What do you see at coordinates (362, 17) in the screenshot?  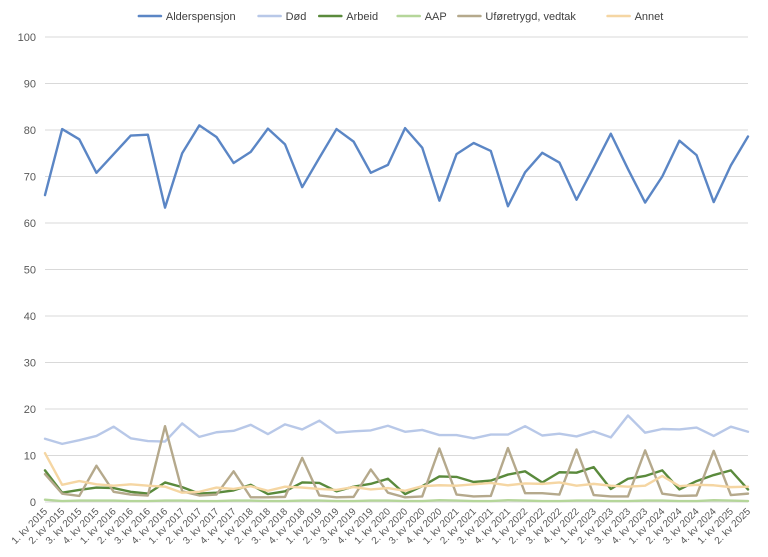 I see `legend-label: Arbeid` at bounding box center [362, 17].